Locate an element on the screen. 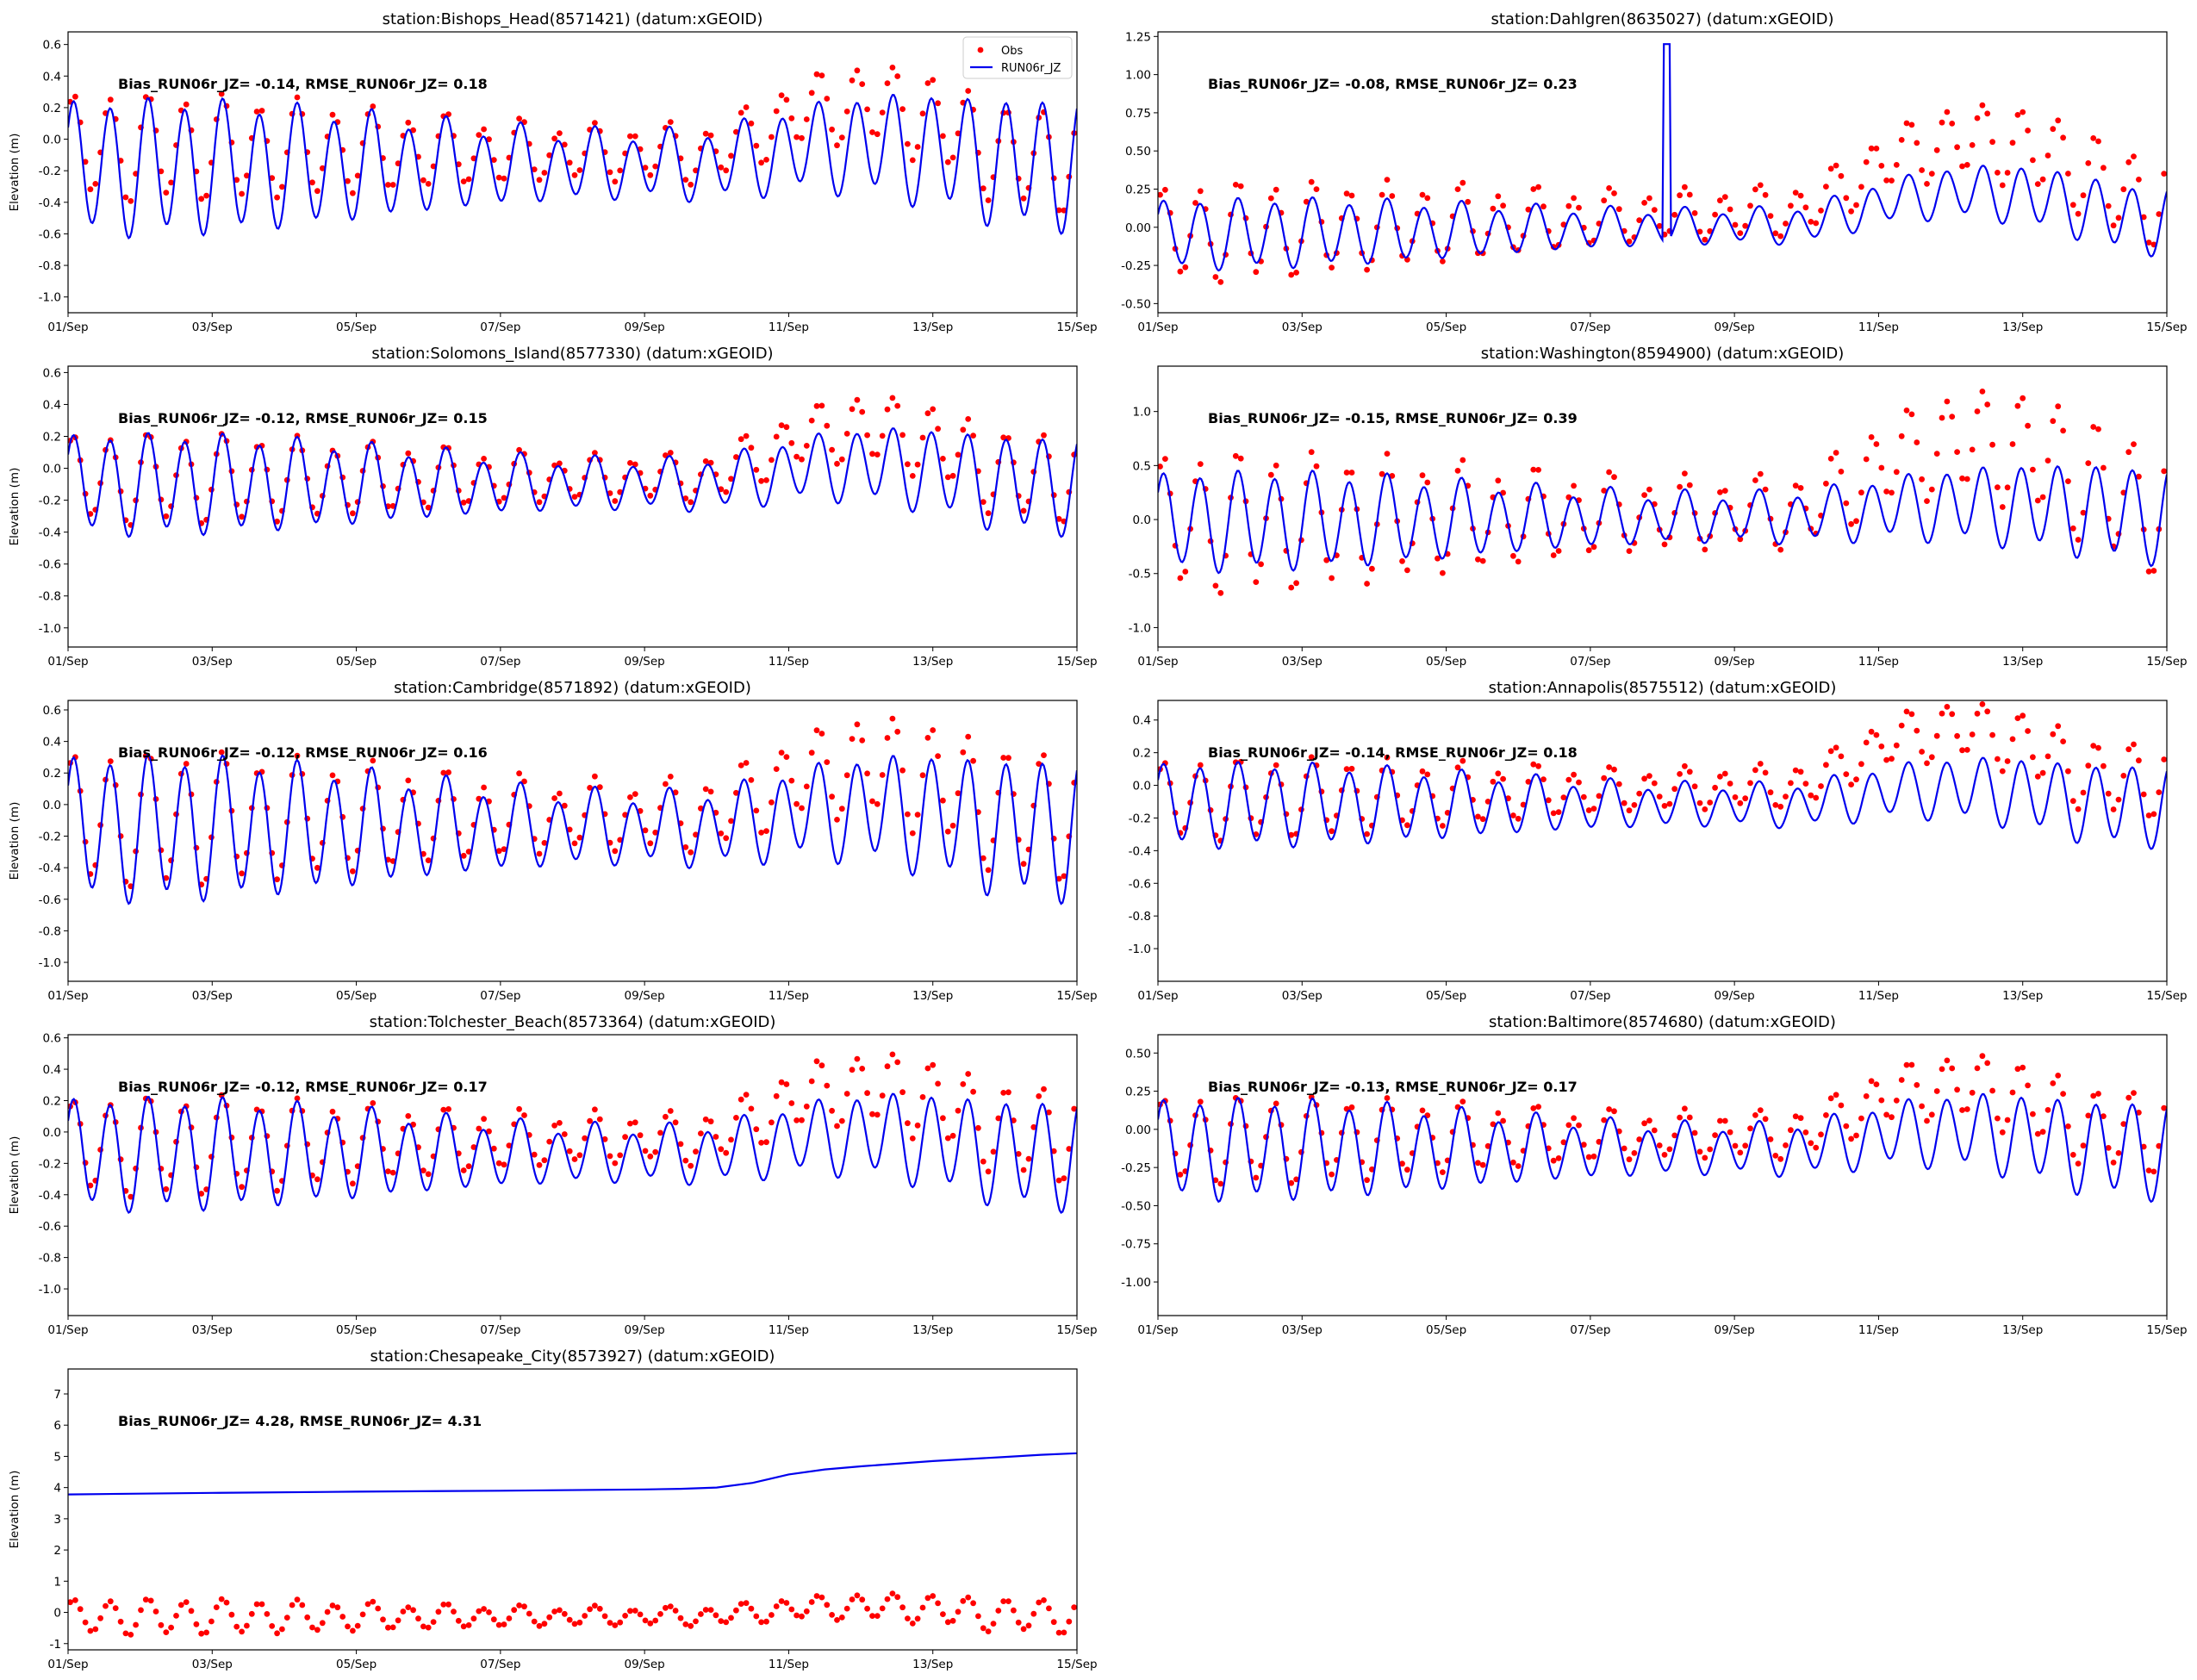 The width and height of the screenshot is (2197, 1680). y-tick-label: -0.4 is located at coordinates (50, 1196).